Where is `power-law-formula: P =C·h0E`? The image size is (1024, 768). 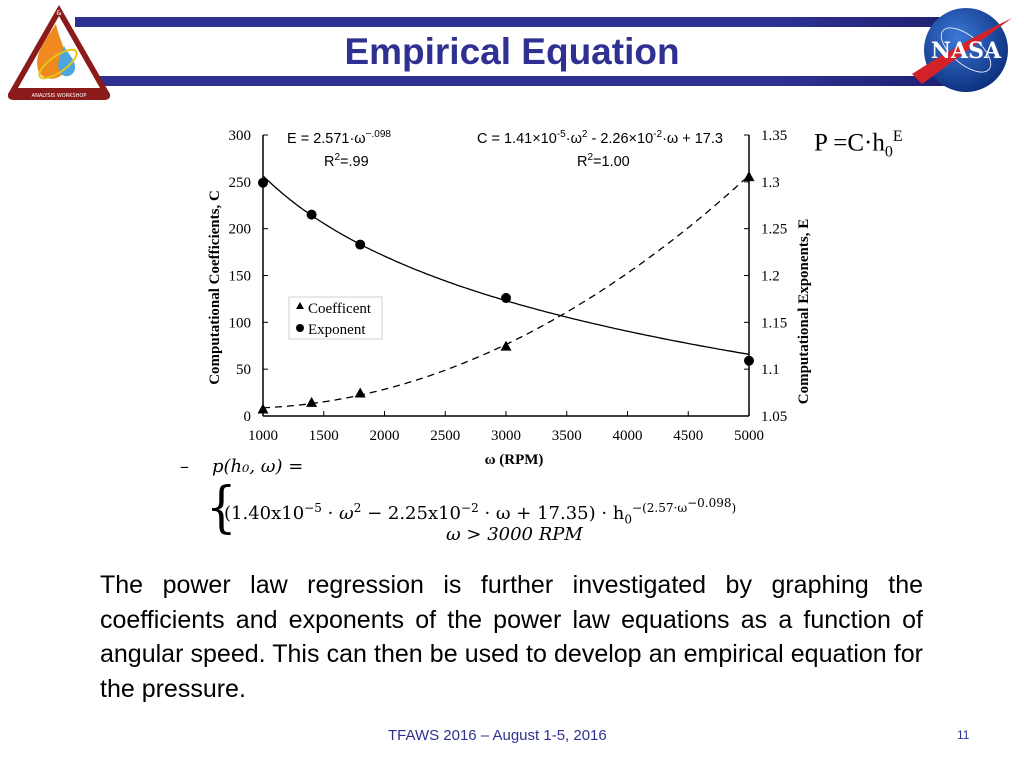
power-law-formula: P =C·h0E is located at coordinates (858, 144).